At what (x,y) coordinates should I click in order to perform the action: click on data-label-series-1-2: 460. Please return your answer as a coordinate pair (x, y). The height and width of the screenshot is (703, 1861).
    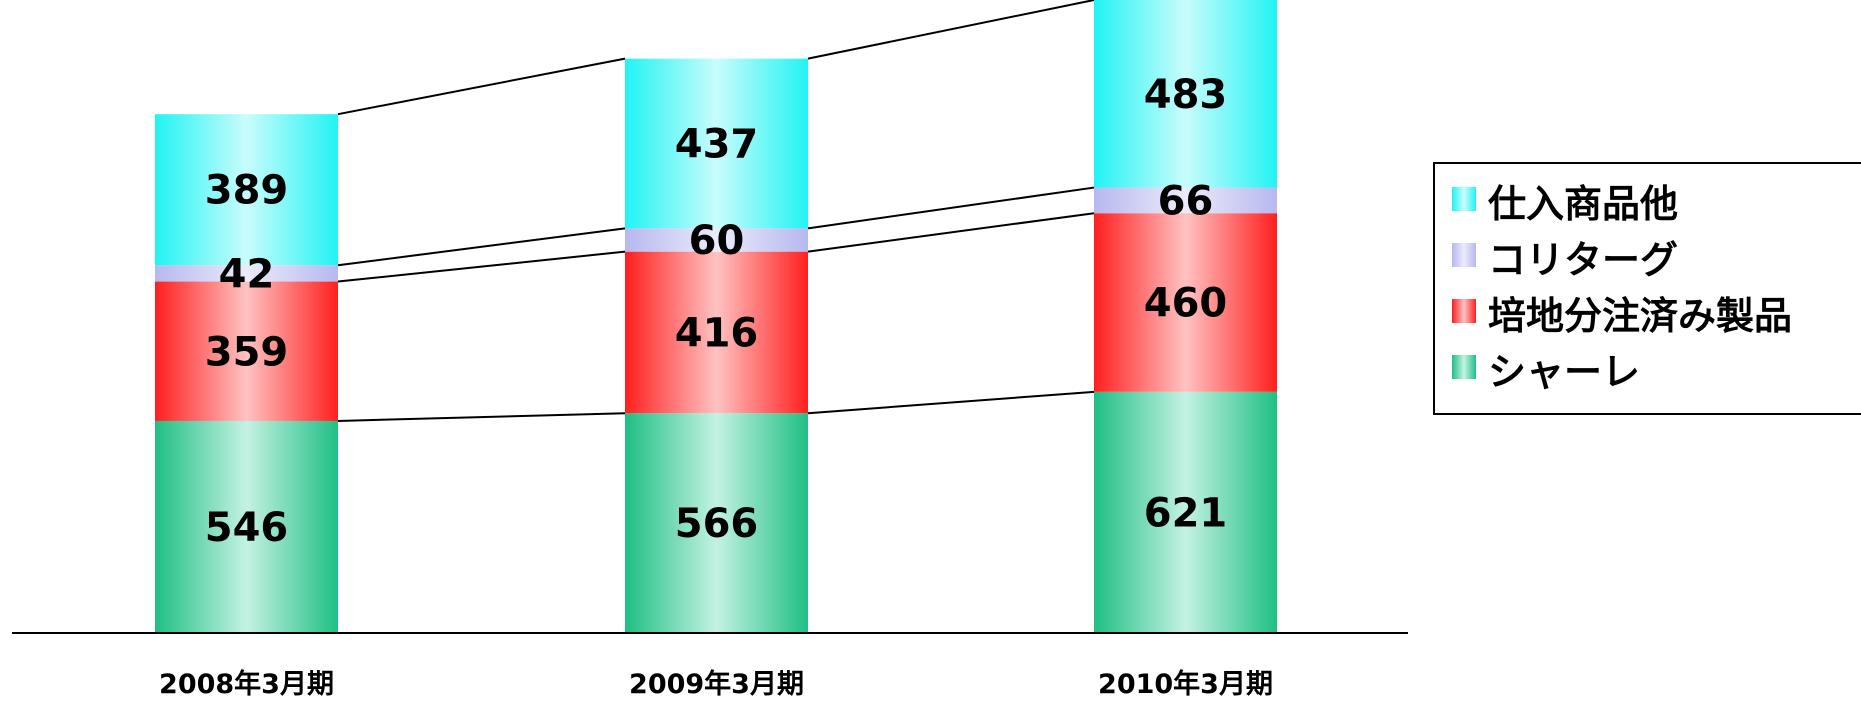
    Looking at the image, I should click on (1186, 304).